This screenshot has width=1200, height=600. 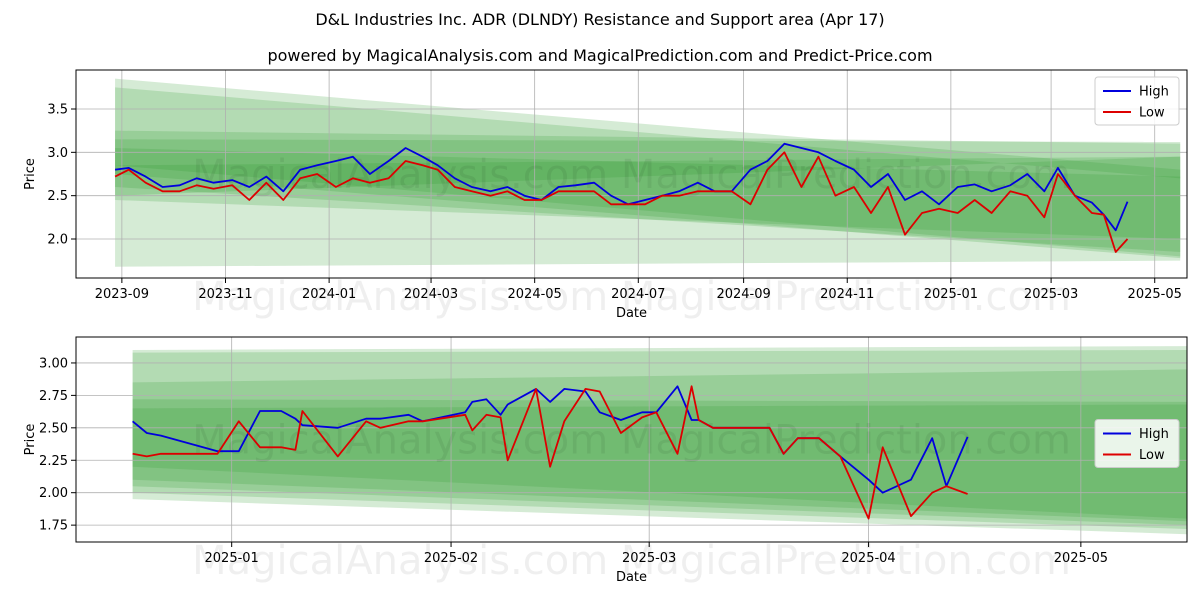 I want to click on x-tick-label: 2024-03, so click(x=431, y=294).